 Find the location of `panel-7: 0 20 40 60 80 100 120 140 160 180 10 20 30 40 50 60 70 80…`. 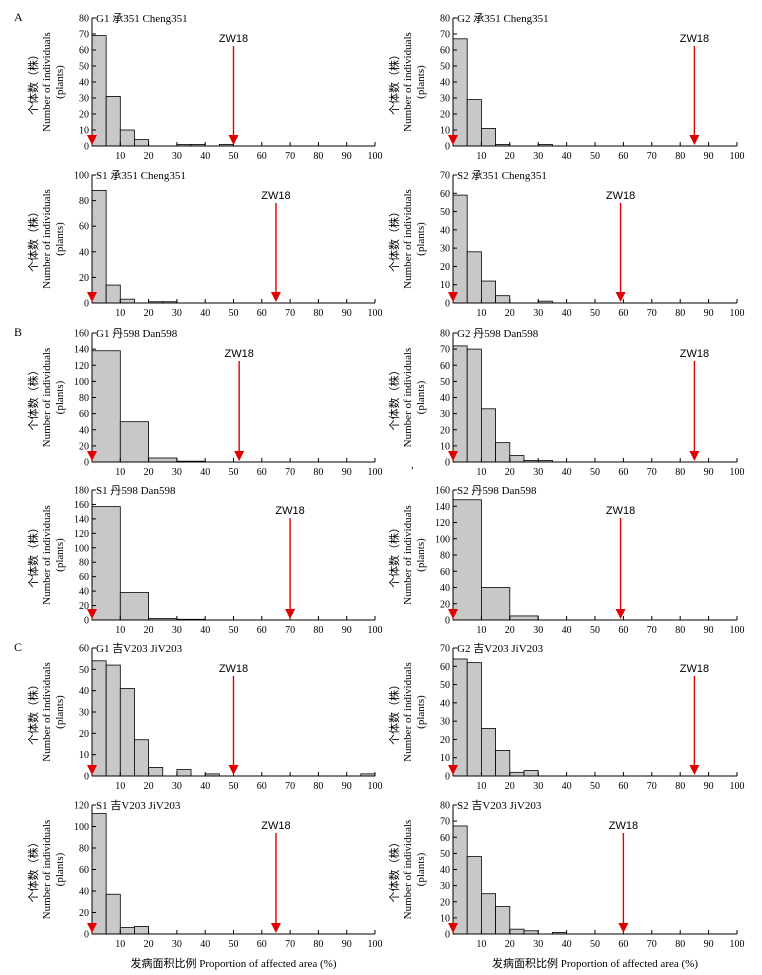

panel-7: 0 20 40 60 80 100 120 140 160 180 10 20 30 40 50 60 70 80… is located at coordinates (204, 560).